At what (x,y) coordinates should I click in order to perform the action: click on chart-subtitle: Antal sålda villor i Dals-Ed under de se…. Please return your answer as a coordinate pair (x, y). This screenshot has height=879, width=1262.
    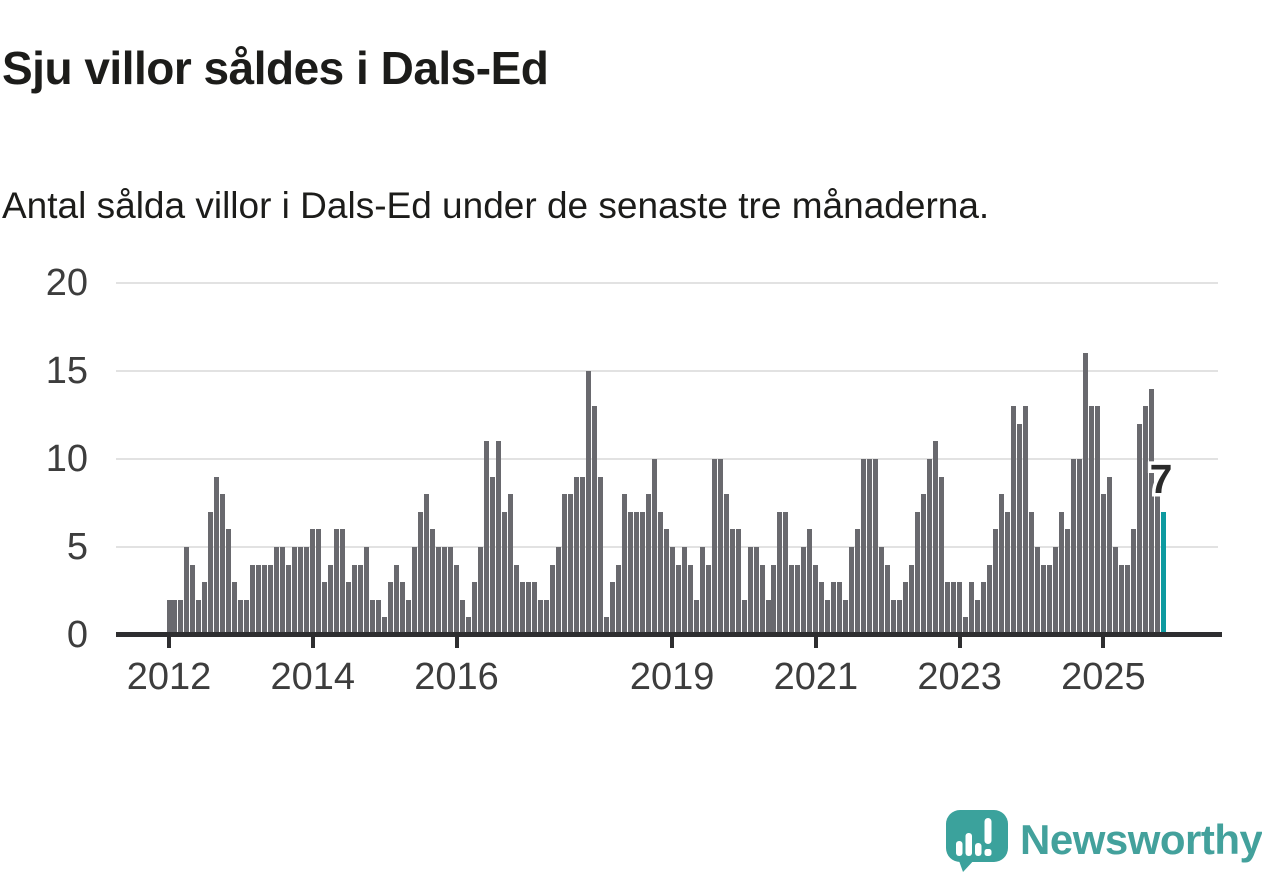
    Looking at the image, I should click on (496, 205).